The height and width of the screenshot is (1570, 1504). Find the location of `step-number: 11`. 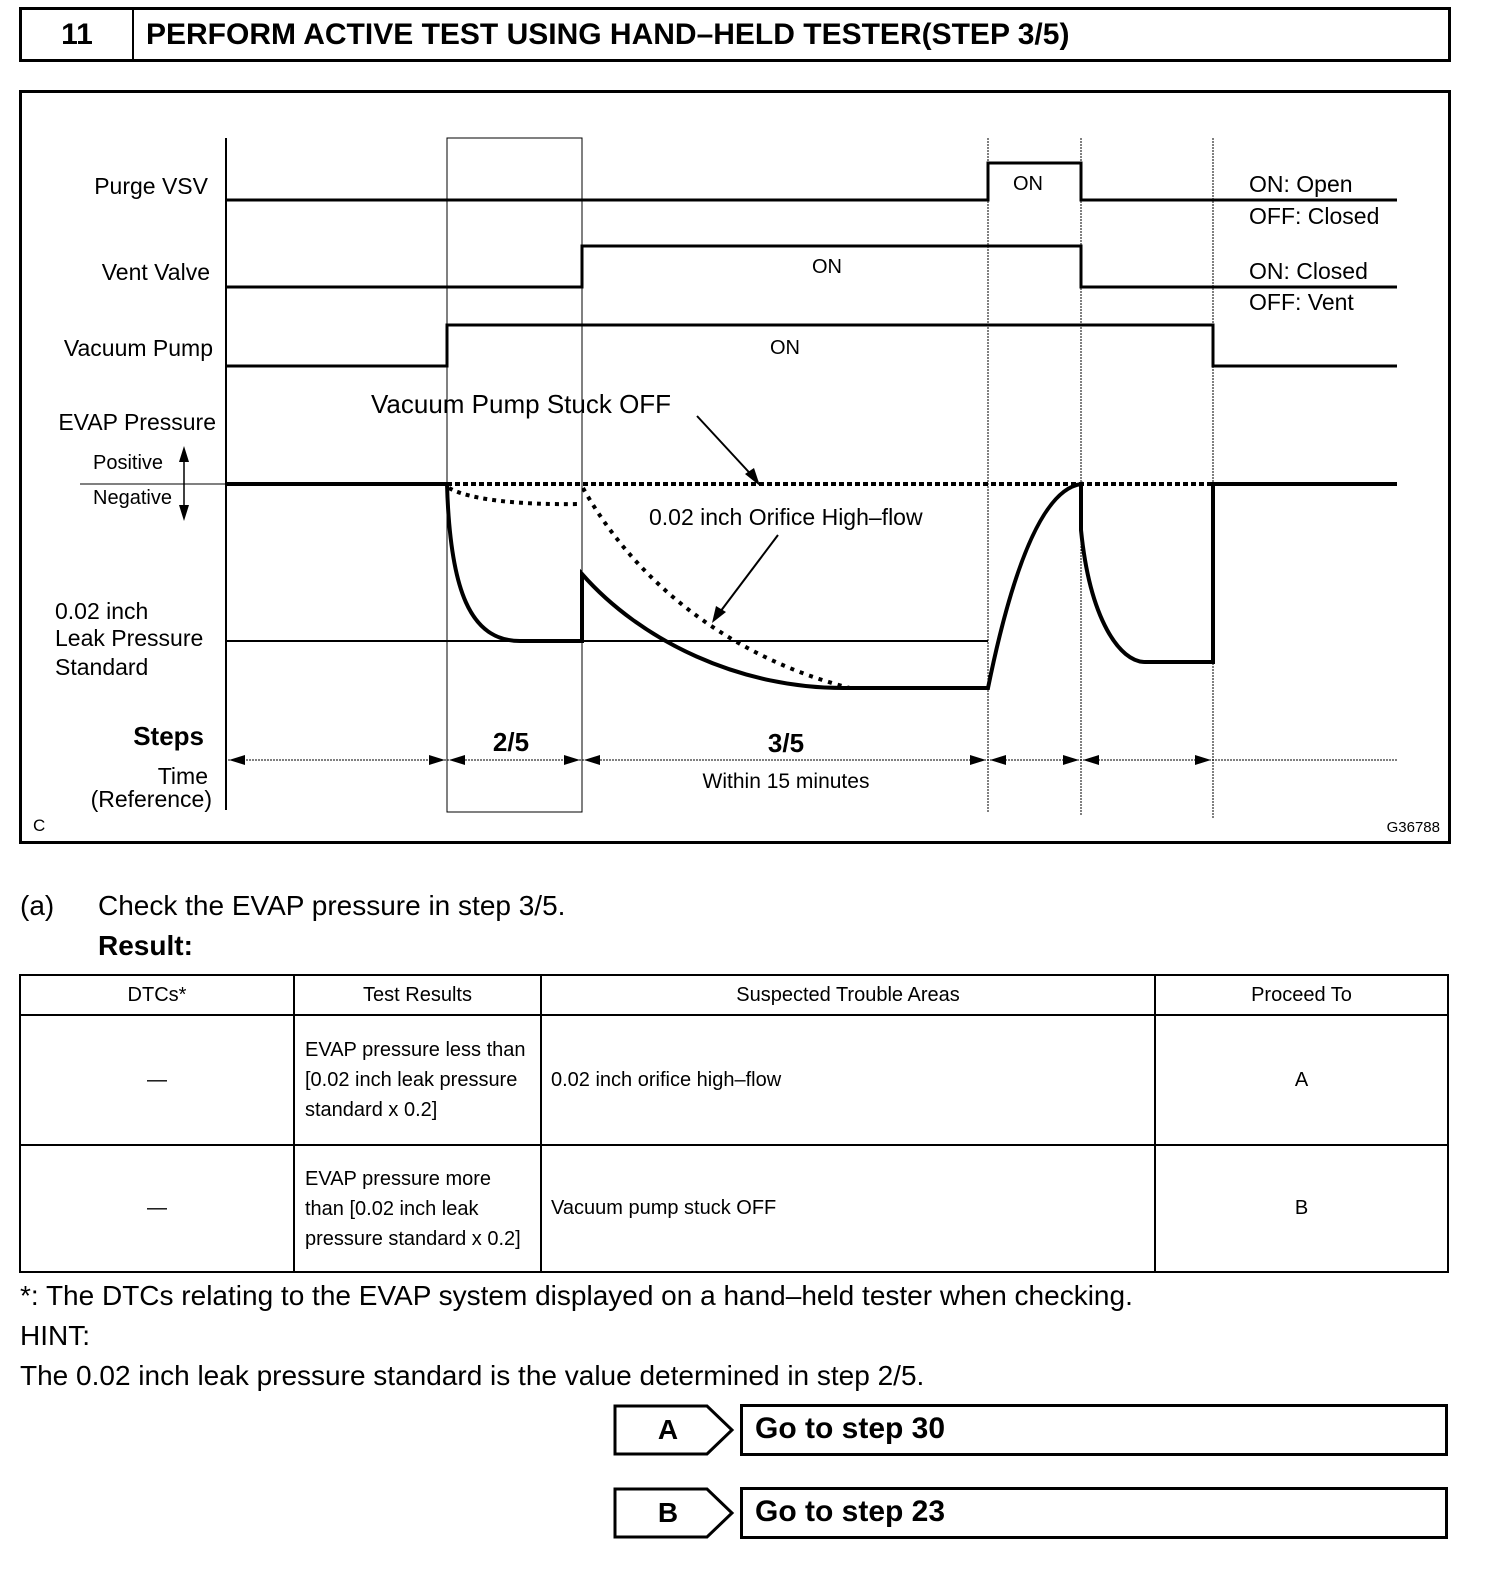

step-number: 11 is located at coordinates (78, 34).